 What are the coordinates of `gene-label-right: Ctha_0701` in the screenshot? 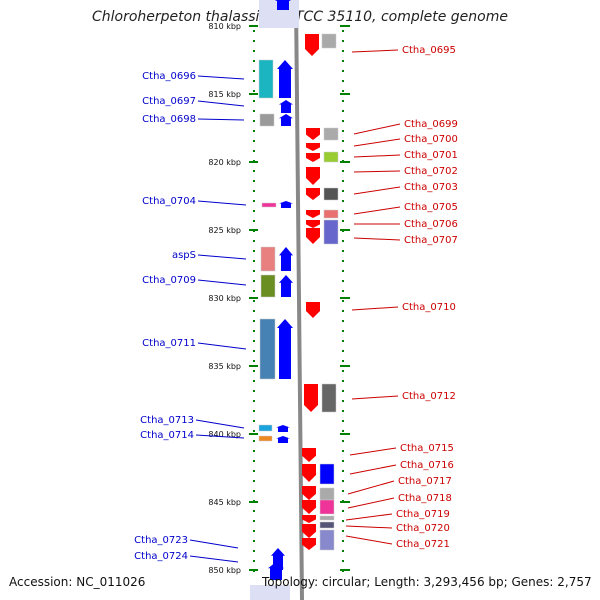 It's located at (431, 155).